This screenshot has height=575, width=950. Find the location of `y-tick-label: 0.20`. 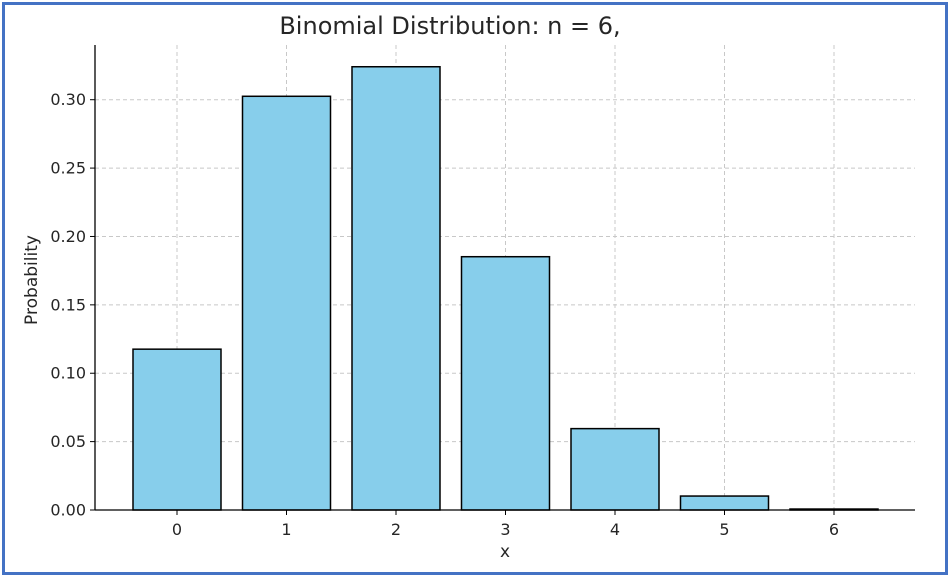

y-tick-label: 0.20 is located at coordinates (68, 236).